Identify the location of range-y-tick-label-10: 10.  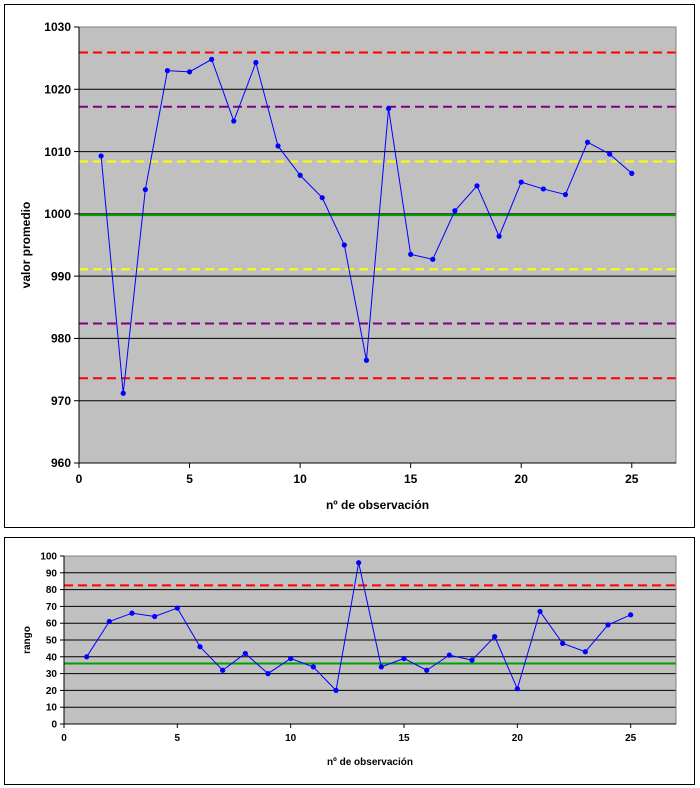
(52, 708).